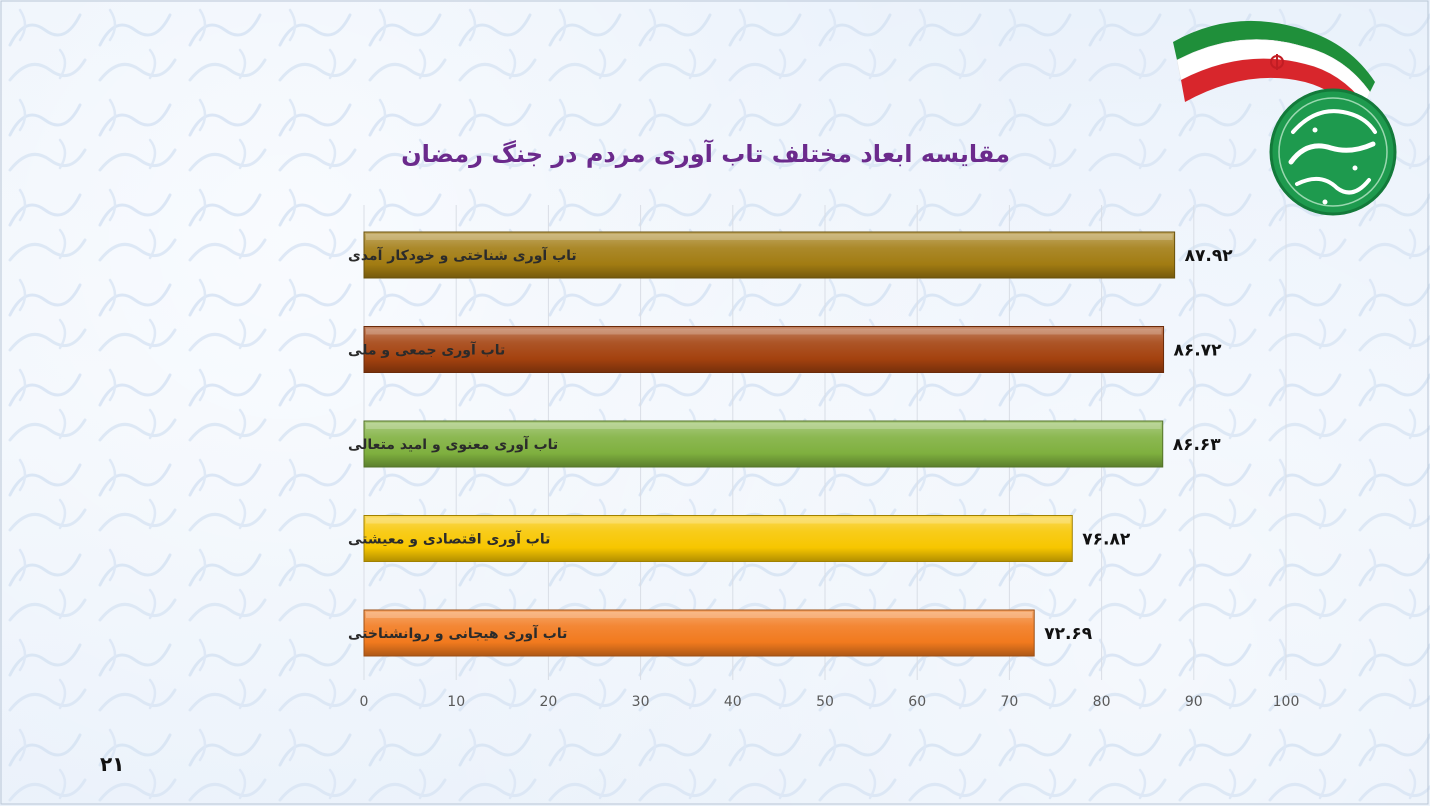  Describe the element at coordinates (1068, 634) in the screenshot. I see `value-label: ۷۲.۶۹` at that location.